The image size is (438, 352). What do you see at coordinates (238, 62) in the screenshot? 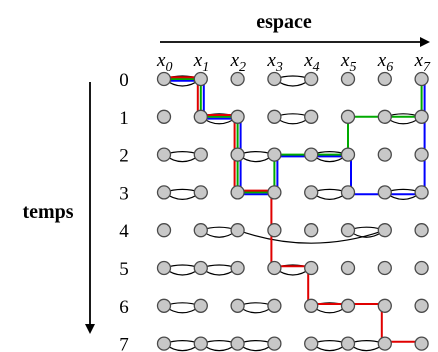
I see `space-tick-x2: x2` at bounding box center [238, 62].